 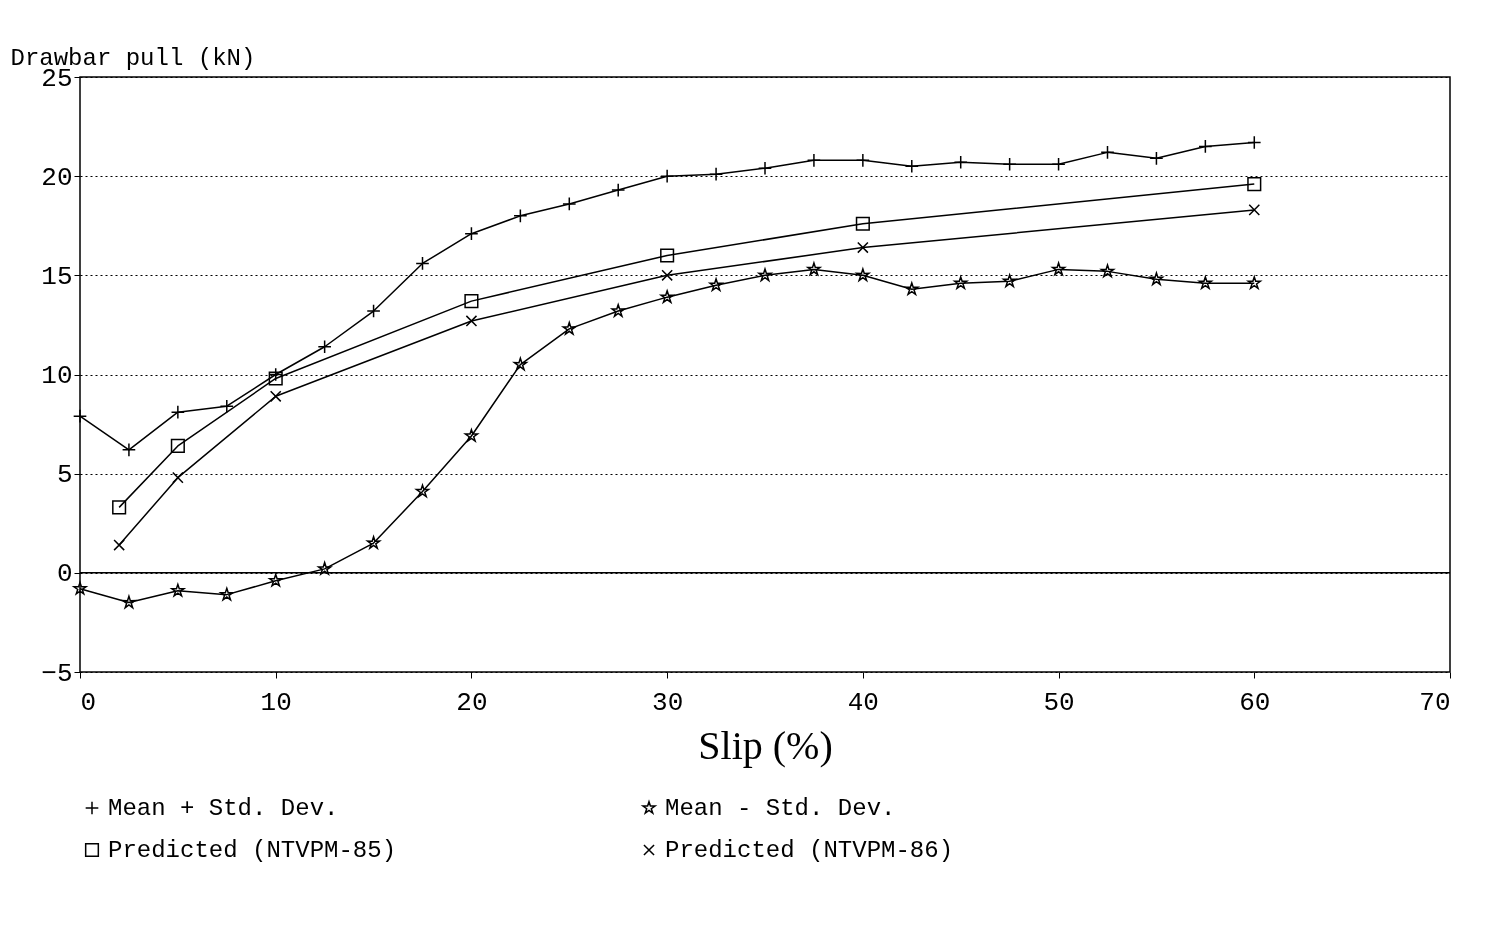 I want to click on x-tick-label: 10, so click(x=276, y=702).